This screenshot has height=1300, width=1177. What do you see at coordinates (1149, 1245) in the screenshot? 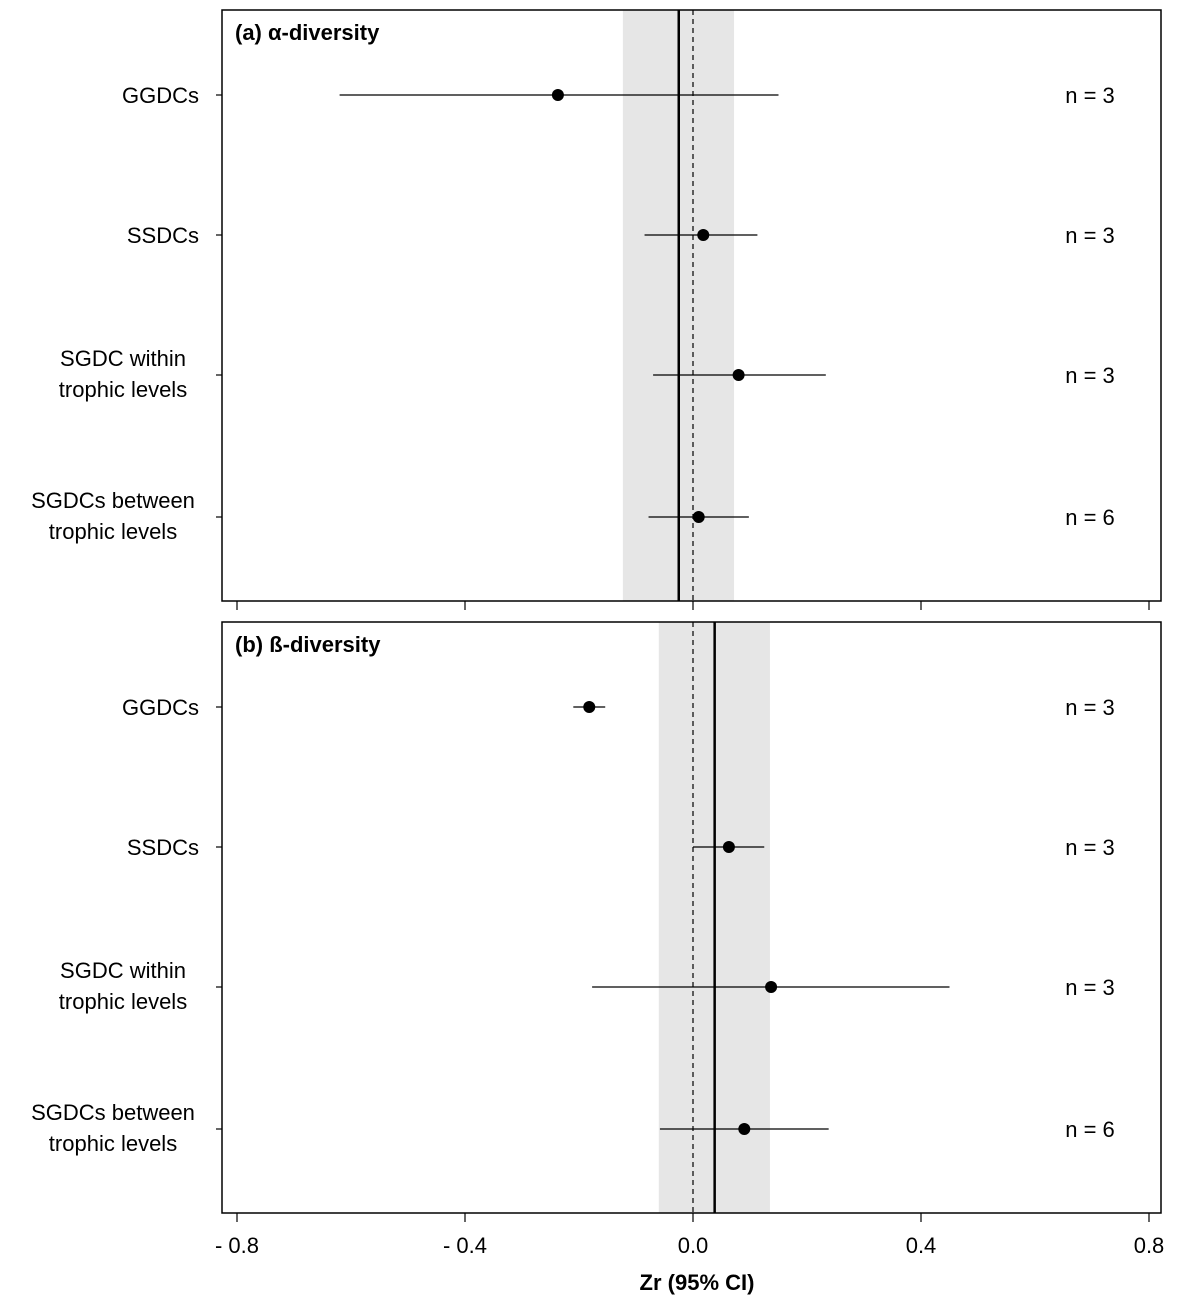
I see `x-tick-label: 0.8` at bounding box center [1149, 1245].